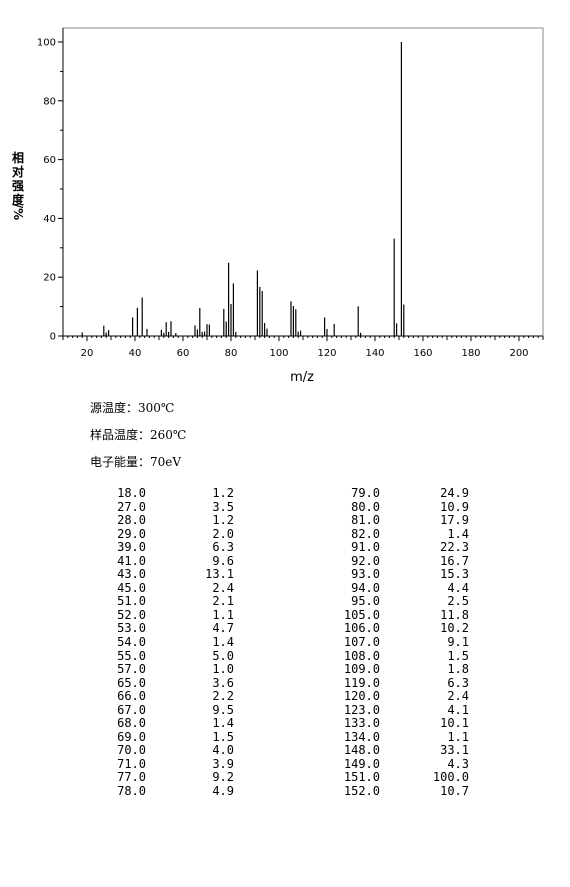 This screenshot has width=570, height=887. I want to click on x-tick-label: 200, so click(518, 353).